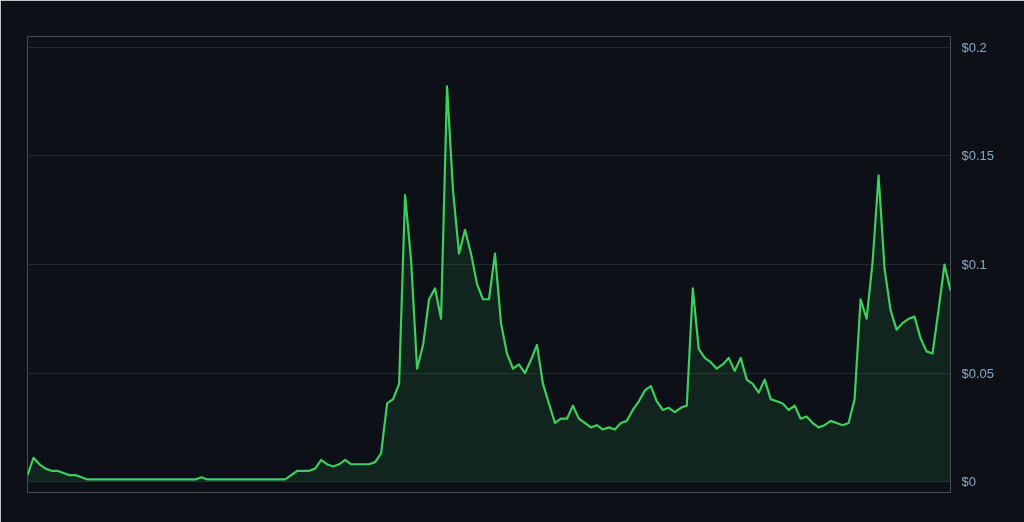 The width and height of the screenshot is (1024, 522). What do you see at coordinates (974, 47) in the screenshot?
I see `y-tick-label: $0.2` at bounding box center [974, 47].